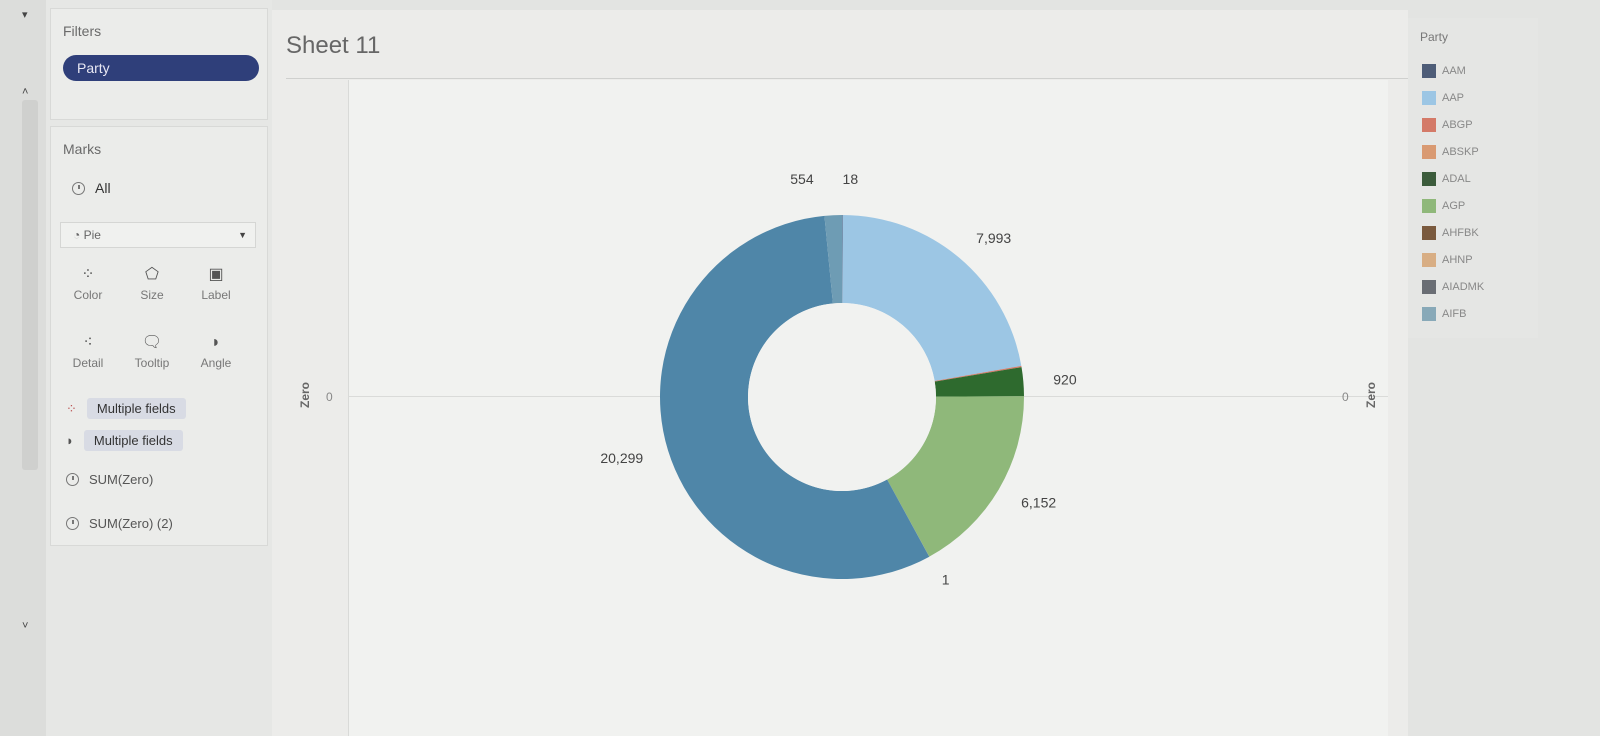 Image resolution: width=1600 pixels, height=736 pixels. I want to click on donut-hole, so click(842, 397).